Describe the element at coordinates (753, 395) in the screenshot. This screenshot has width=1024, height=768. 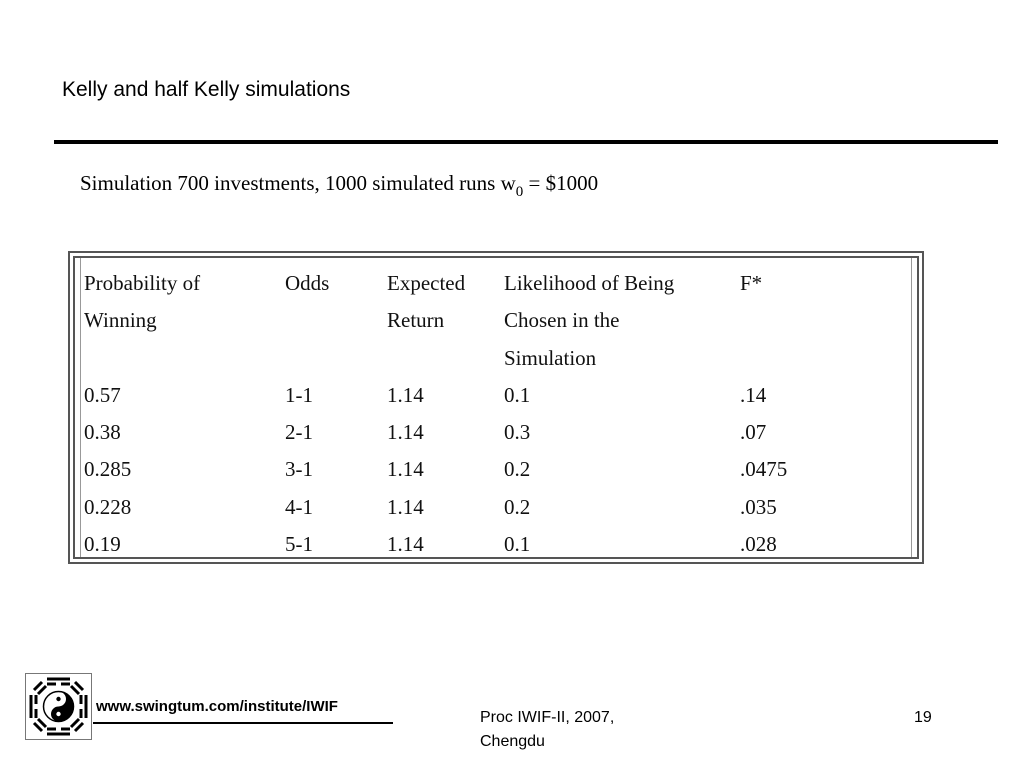
I see `table-cell-f-star: .14` at that location.